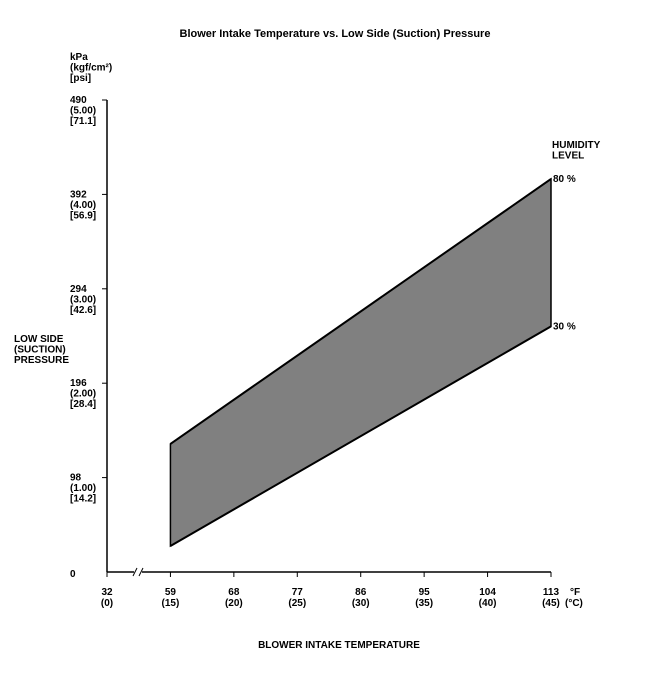  I want to click on x-tick-fahrenheit: 68, so click(234, 592).